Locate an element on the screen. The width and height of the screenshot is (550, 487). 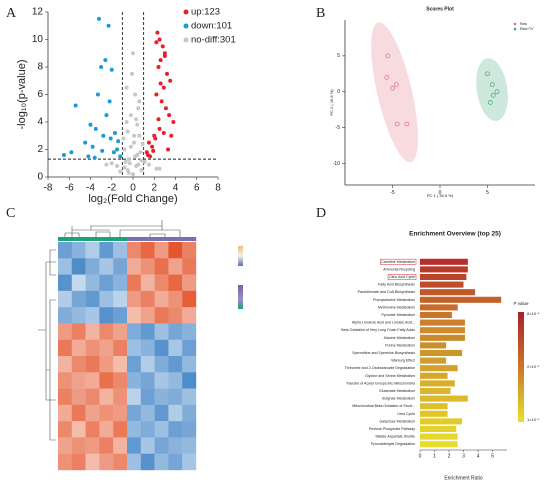
x-tick-label: -5 is located at coordinates (392, 193).